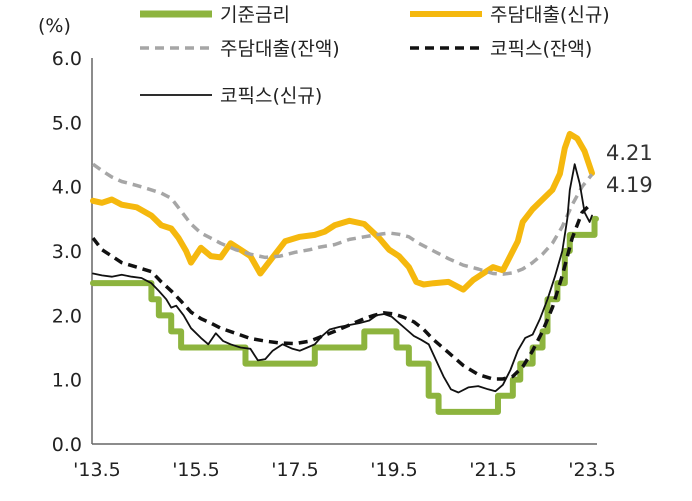 The image size is (692, 501). Describe the element at coordinates (295, 470) in the screenshot. I see `x-tick-label: '17.5` at that location.